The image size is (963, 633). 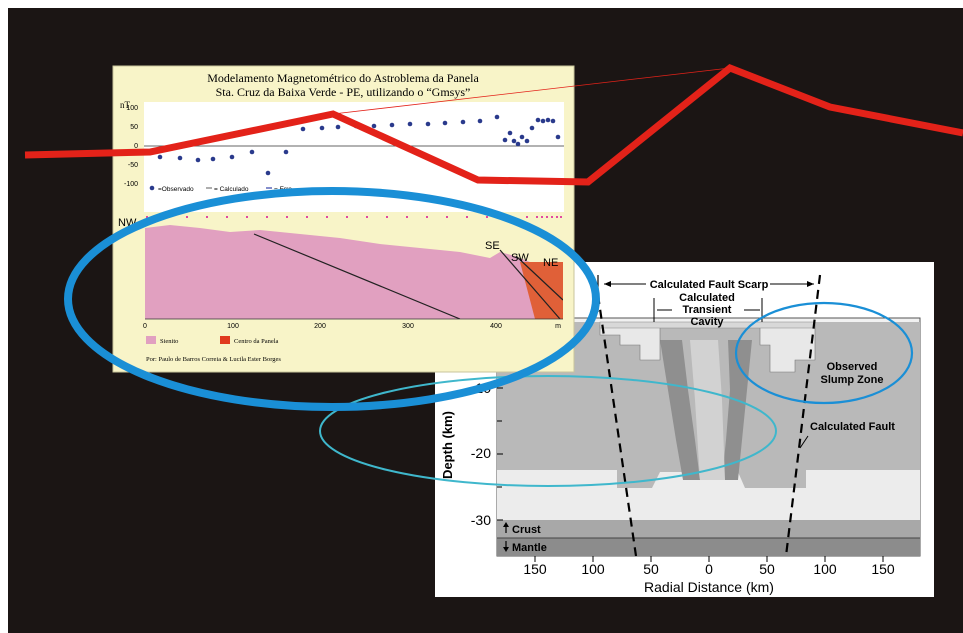 What do you see at coordinates (651, 569) in the screenshot?
I see `x-tick-50-left: 50` at bounding box center [651, 569].